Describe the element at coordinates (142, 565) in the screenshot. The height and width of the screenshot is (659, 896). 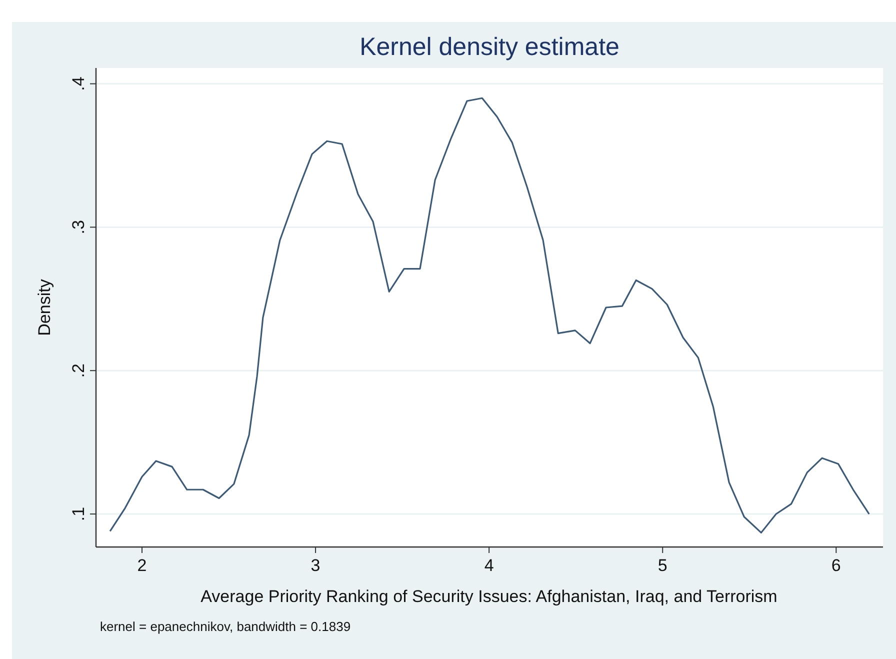
I see `x-tick-label: 2` at that location.